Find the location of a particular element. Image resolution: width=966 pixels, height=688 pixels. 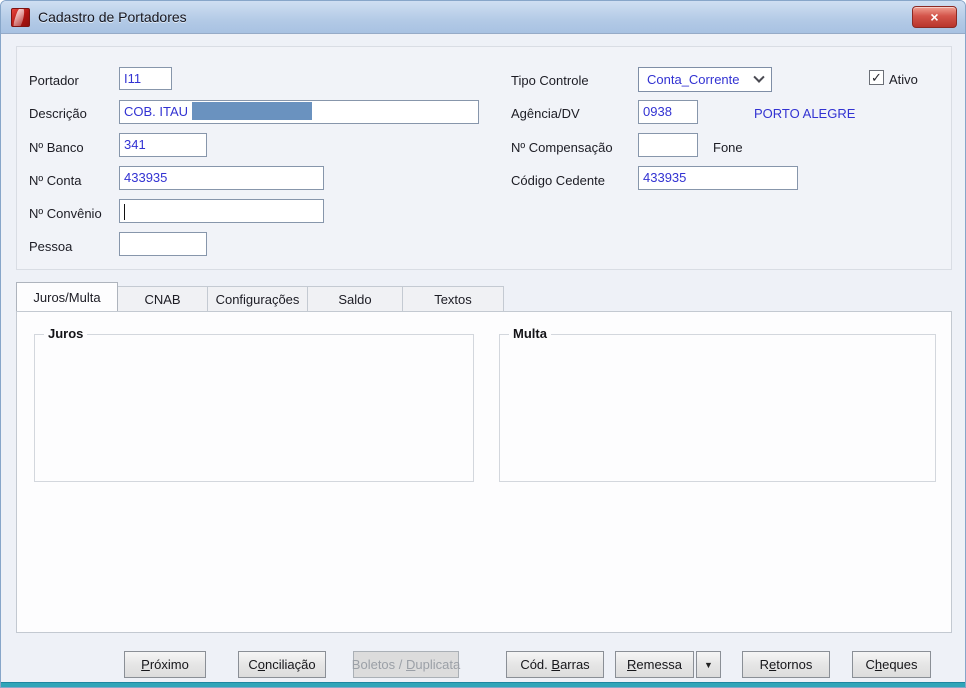

cedente-value: 433935 is located at coordinates (665, 177).